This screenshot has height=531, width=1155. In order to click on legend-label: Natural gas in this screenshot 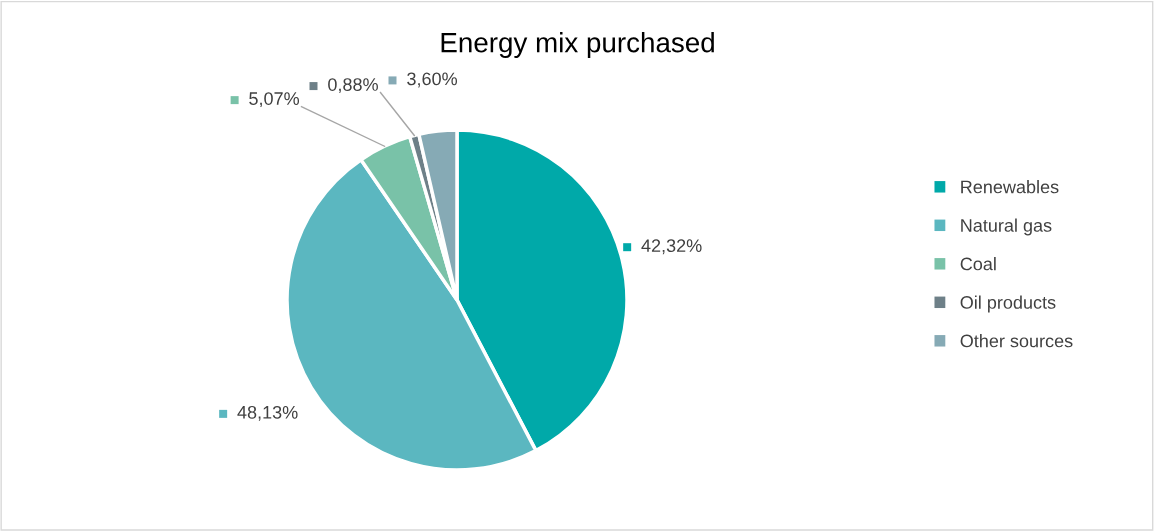, I will do `click(1006, 227)`.